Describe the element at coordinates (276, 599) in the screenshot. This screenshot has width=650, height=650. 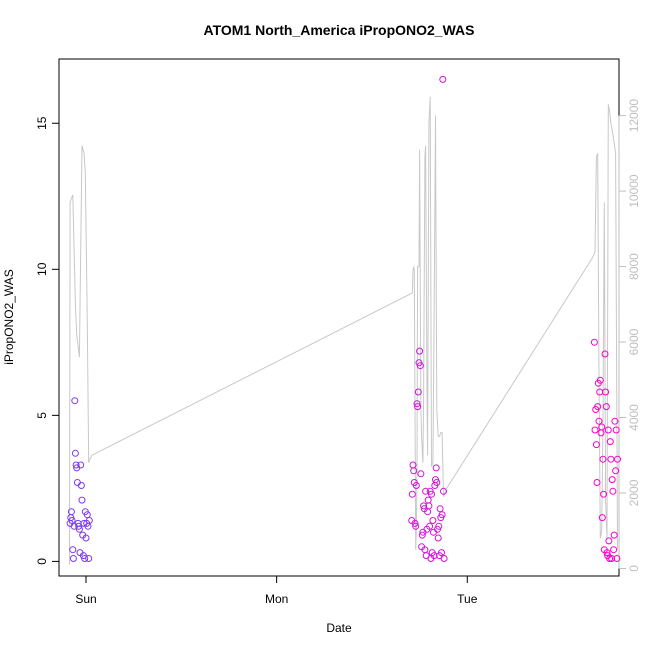
I see `x-tick-label: Mon` at that location.